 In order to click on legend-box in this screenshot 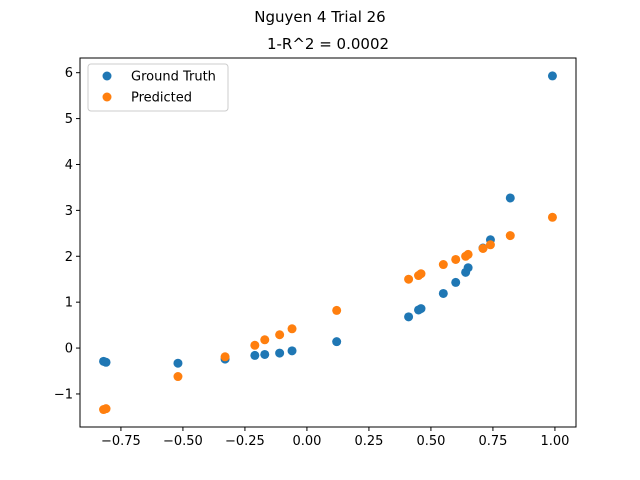, I will do `click(158, 87)`.